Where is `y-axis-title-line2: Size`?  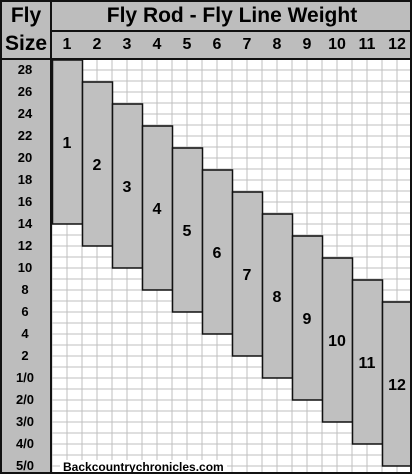 y-axis-title-line2: Size is located at coordinates (26, 43).